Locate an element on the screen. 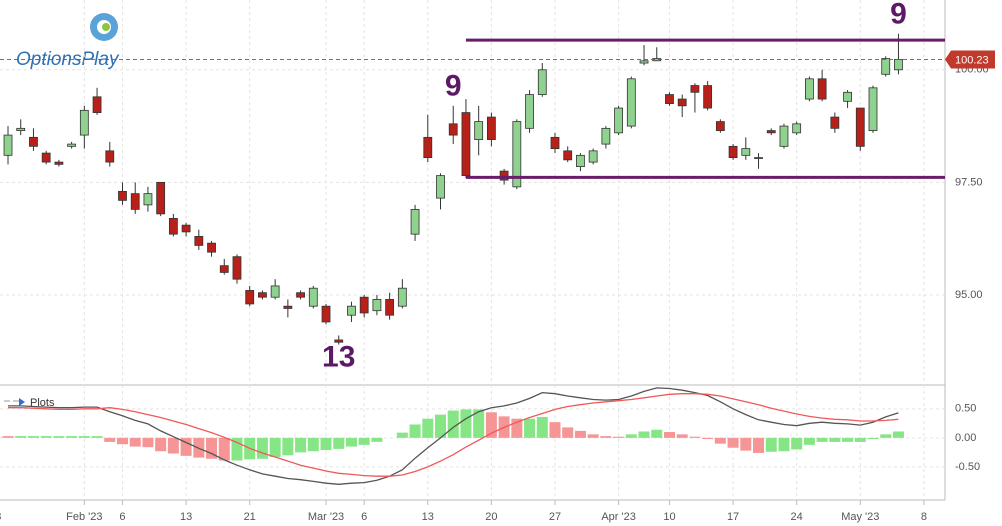  x-tick-label: Mar '23 is located at coordinates (326, 517).